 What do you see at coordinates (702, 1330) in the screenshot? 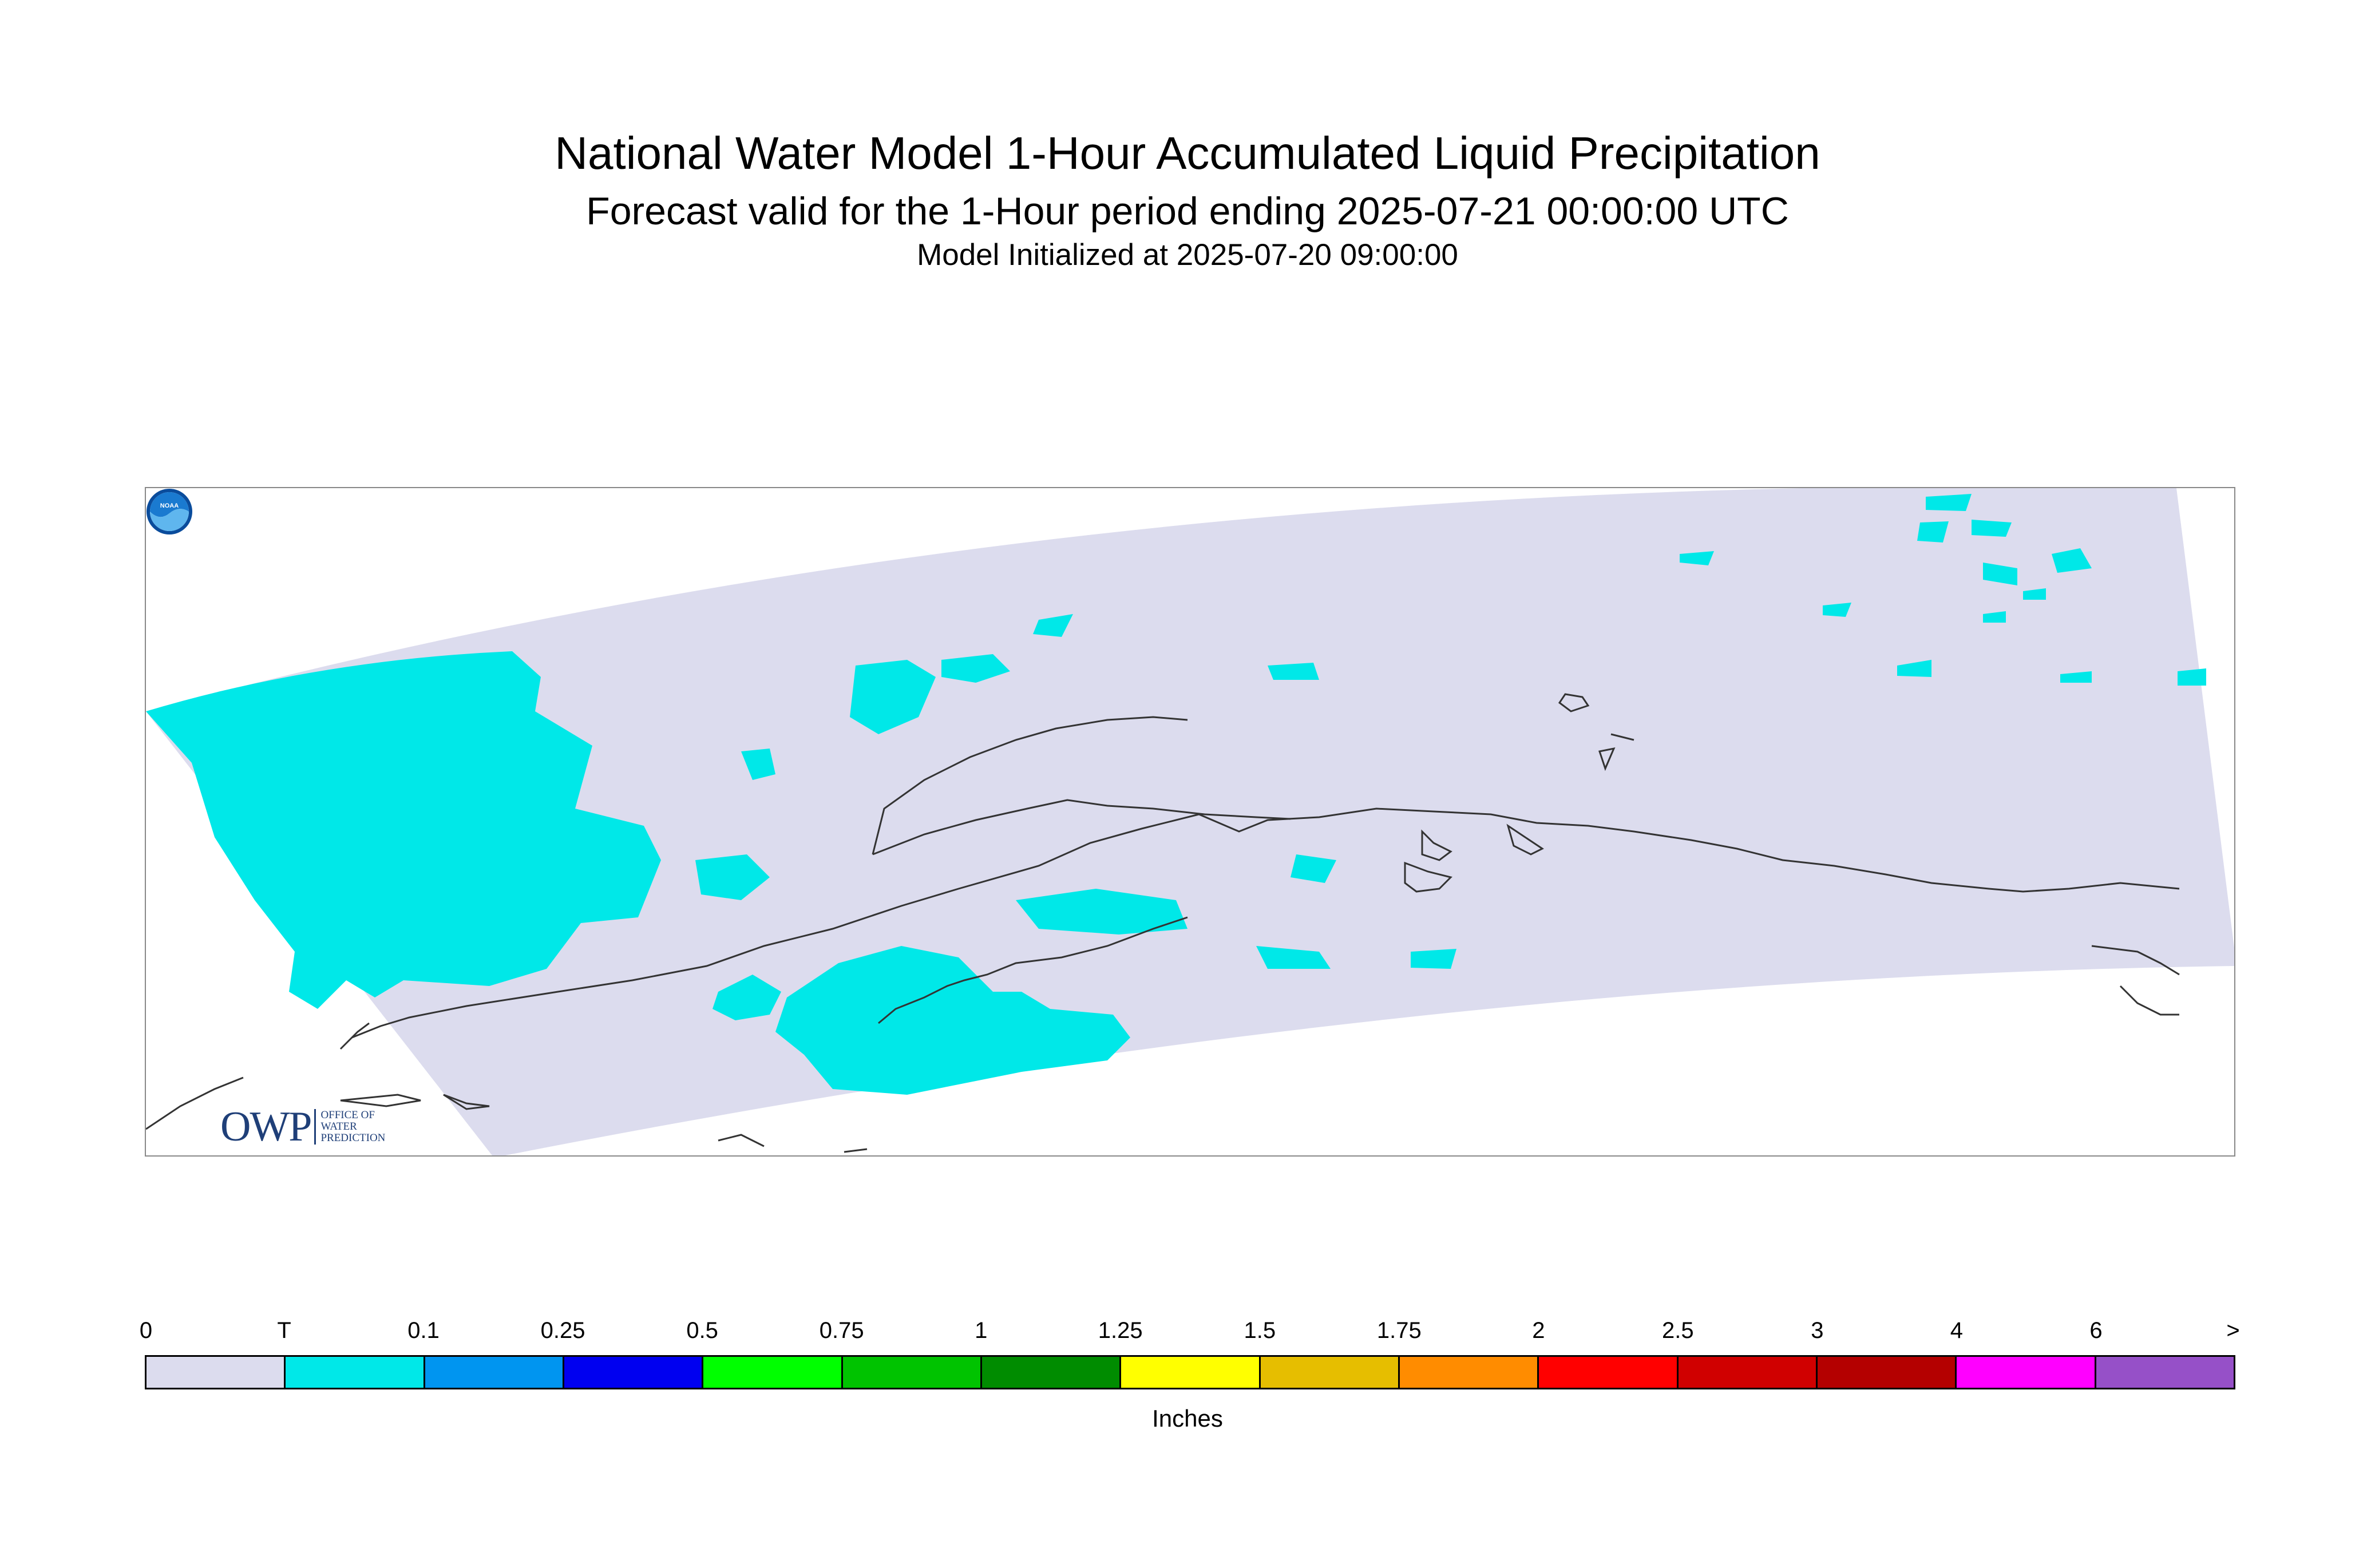
I see `colorbar-tick-label: 0.5` at bounding box center [702, 1330].